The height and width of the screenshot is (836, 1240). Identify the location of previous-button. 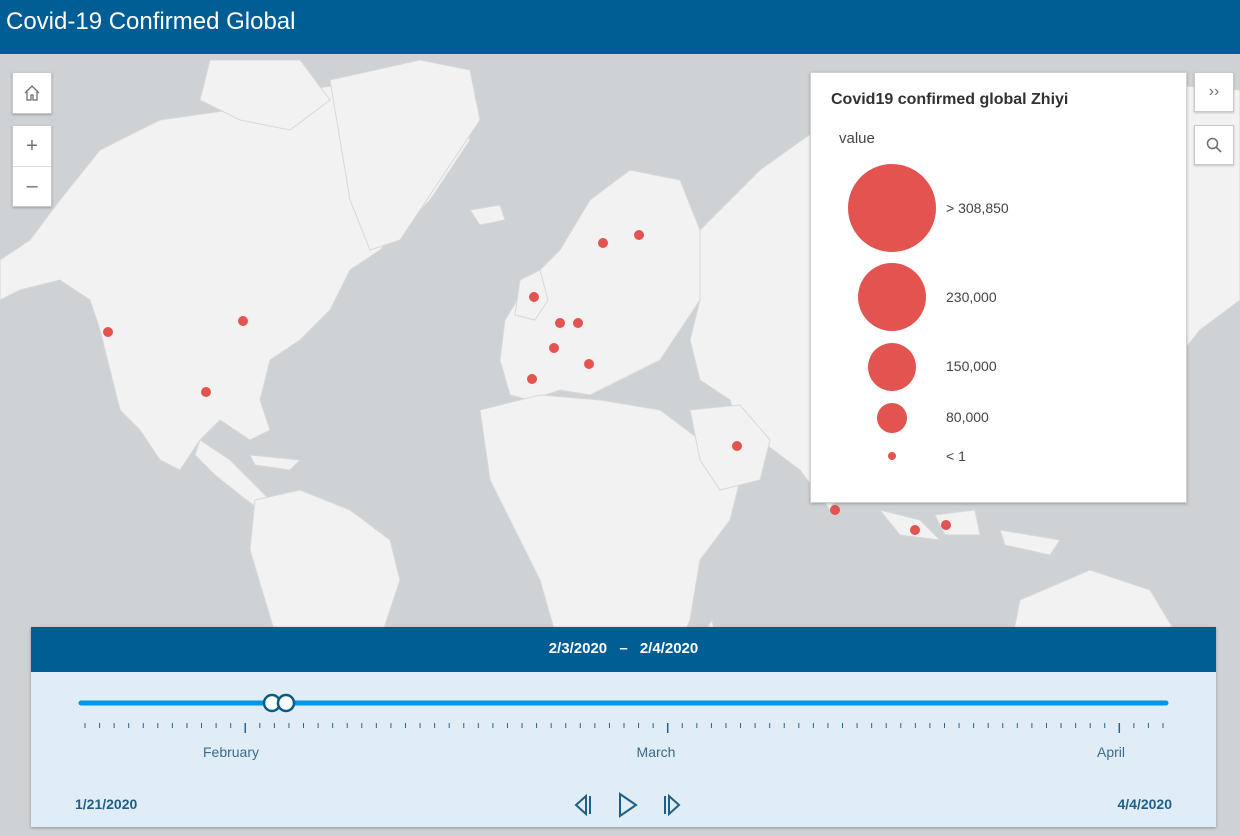
(583, 805).